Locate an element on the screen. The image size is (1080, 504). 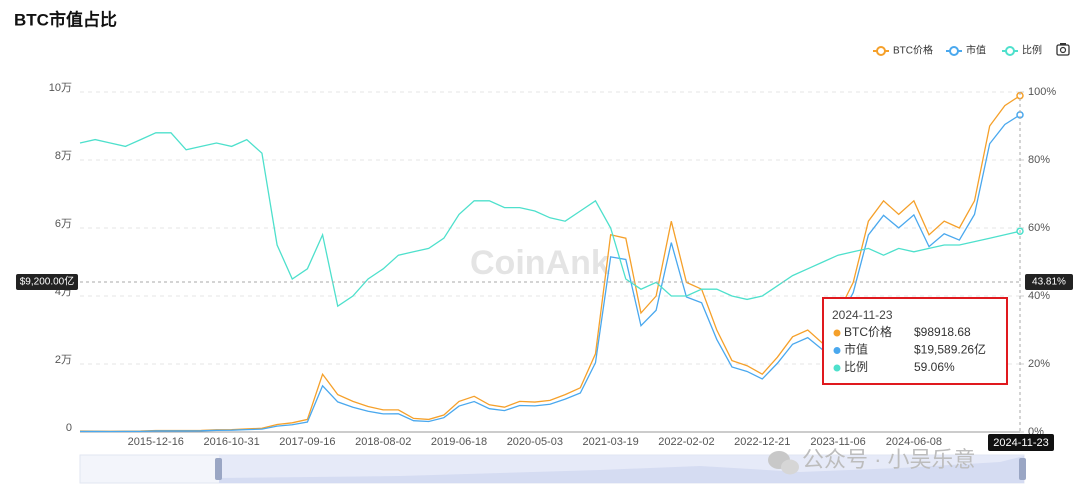
x-tick-label: 2016-10-31 is located at coordinates (231, 442).